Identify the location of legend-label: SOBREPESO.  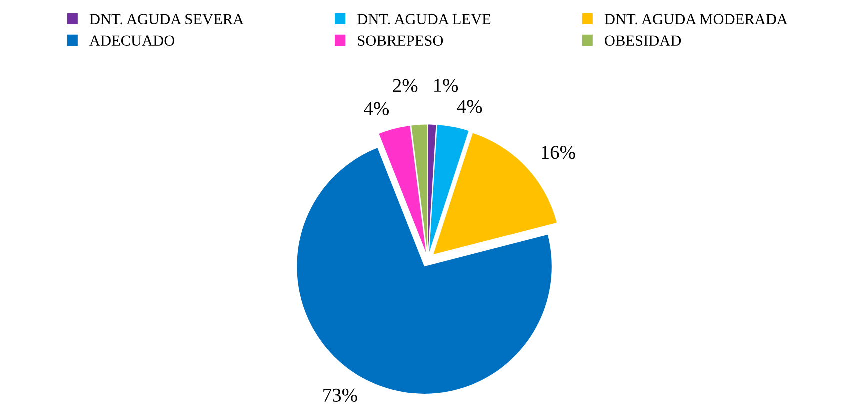
(401, 41).